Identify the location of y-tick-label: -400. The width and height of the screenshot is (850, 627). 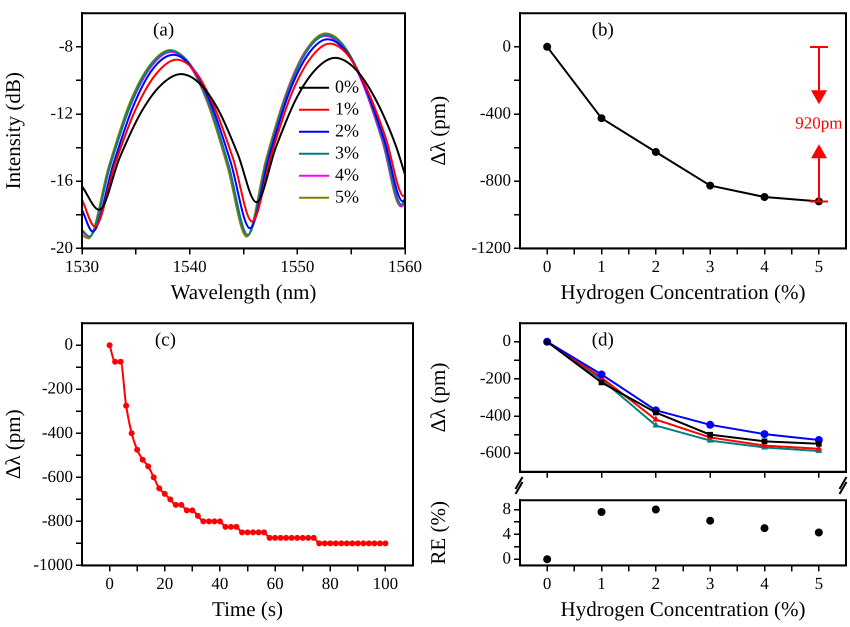
(495, 415).